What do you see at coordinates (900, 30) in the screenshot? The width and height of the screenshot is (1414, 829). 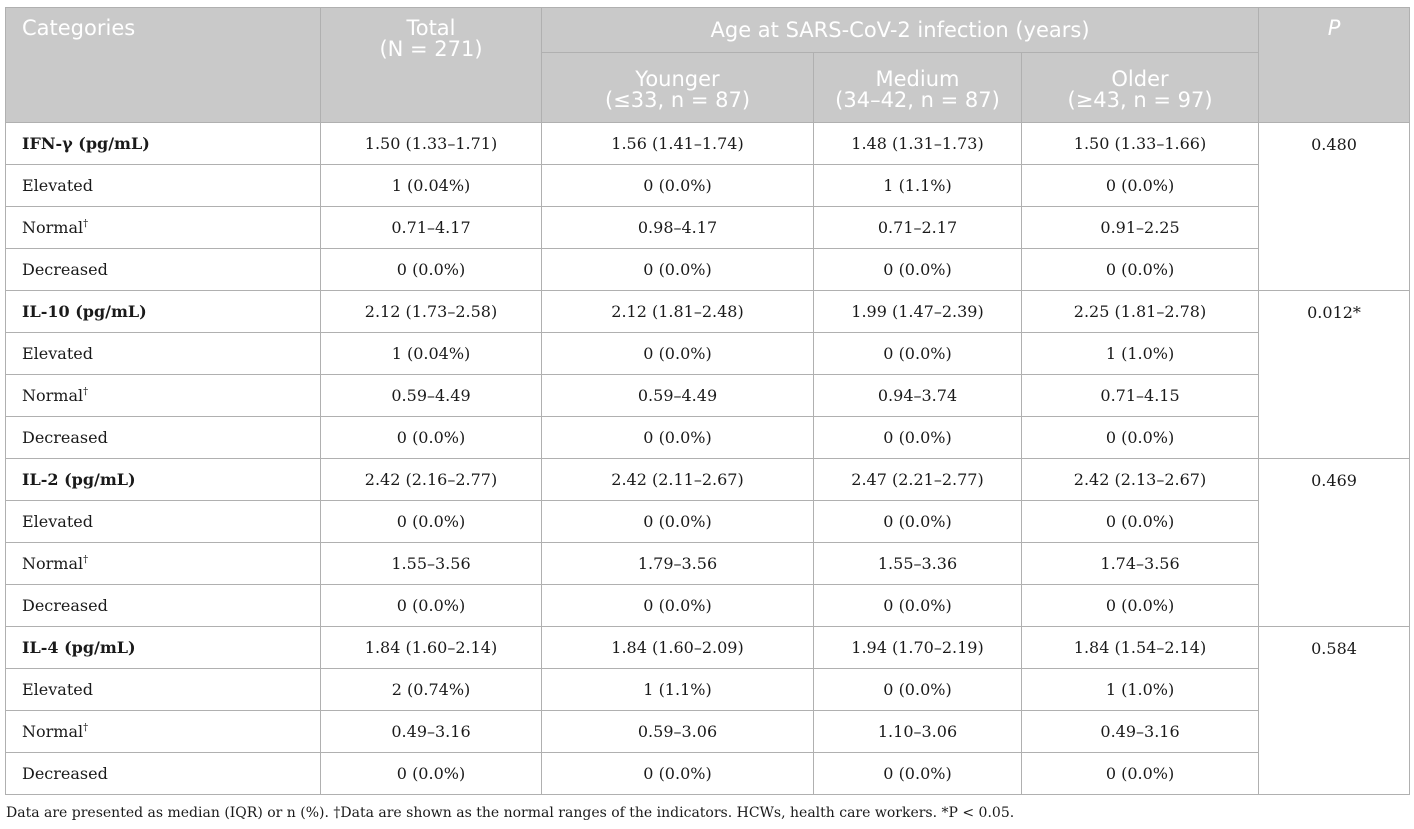 I see `header-age-group: Age at SARS-CoV-2 infection (years)` at bounding box center [900, 30].